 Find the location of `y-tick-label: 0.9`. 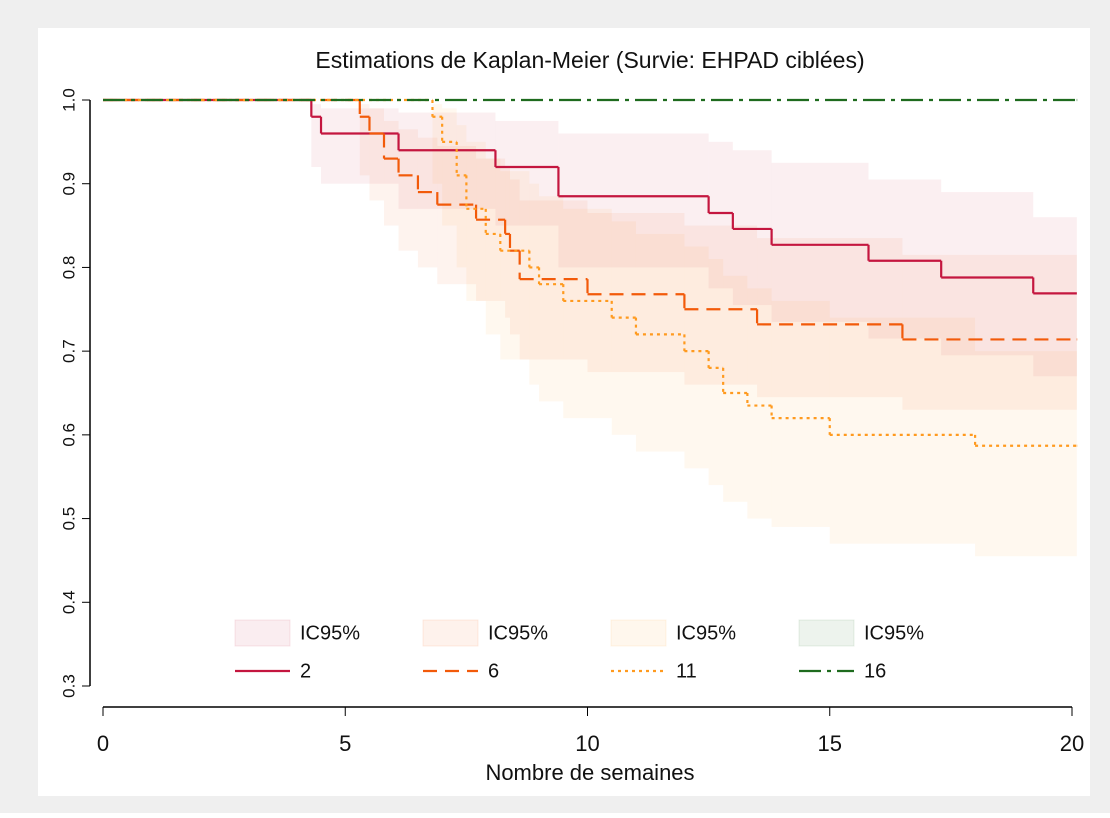

y-tick-label: 0.9 is located at coordinates (68, 184).